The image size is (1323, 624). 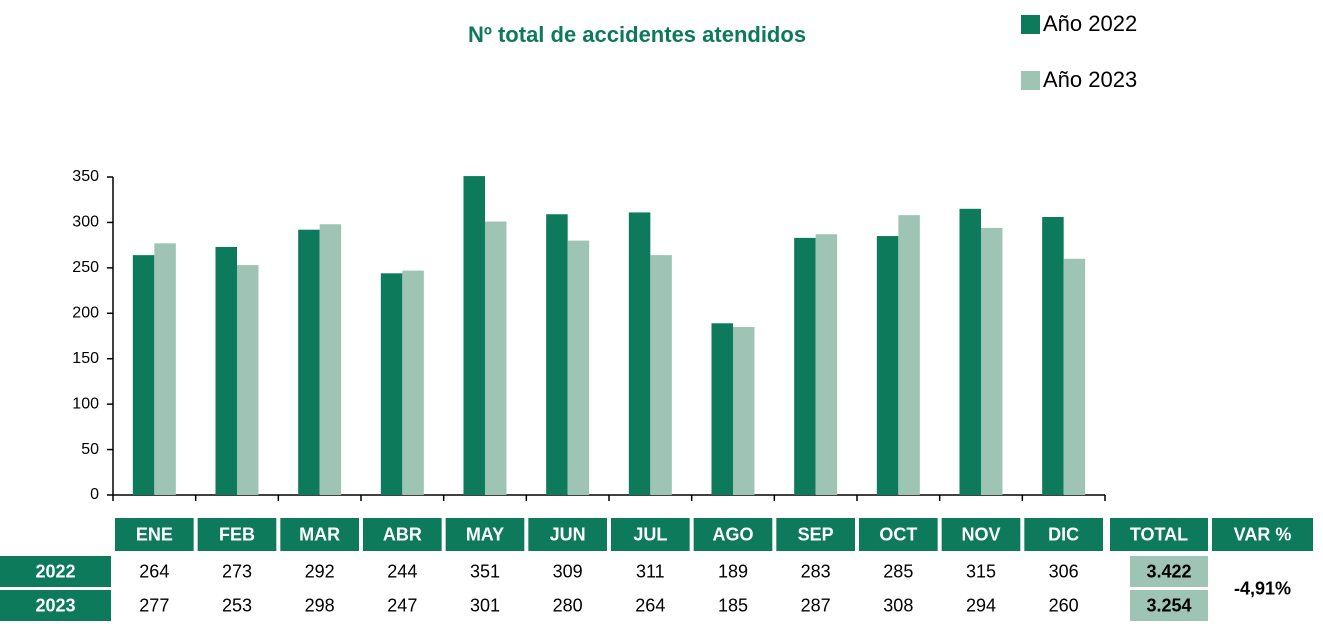 What do you see at coordinates (402, 571) in the screenshot?
I see `table-cell: 244` at bounding box center [402, 571].